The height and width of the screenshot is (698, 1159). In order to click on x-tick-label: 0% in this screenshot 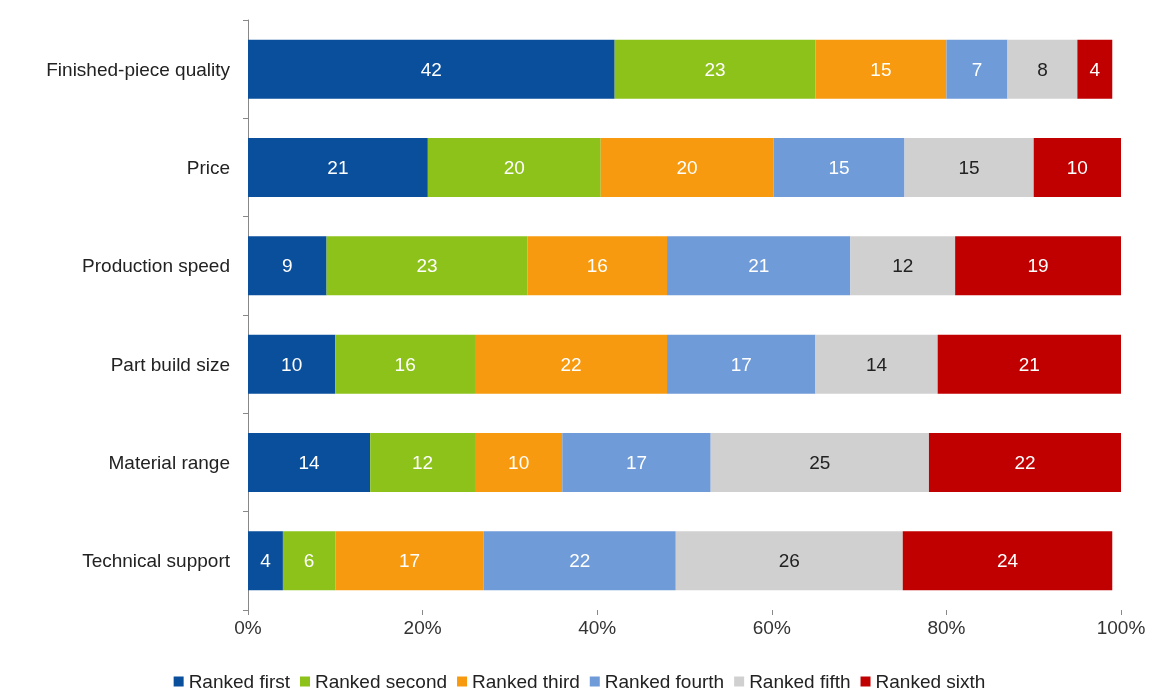, I will do `click(248, 627)`.